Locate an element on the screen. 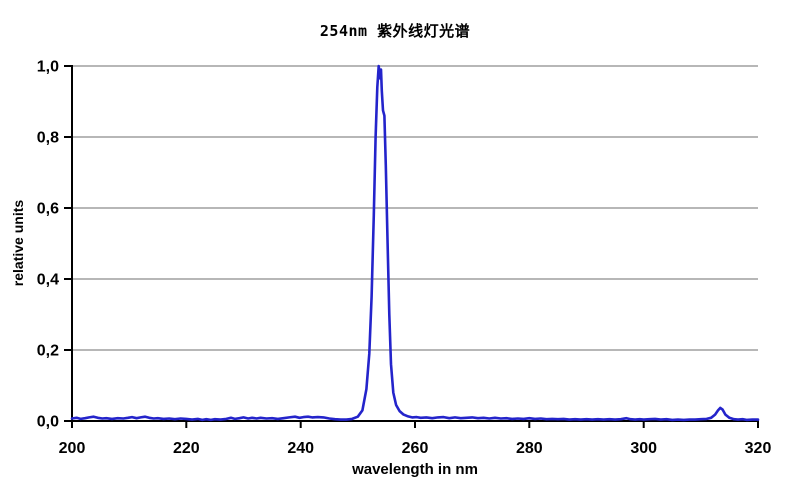 The image size is (800, 502). y-axis-label: relative units is located at coordinates (18, 243).